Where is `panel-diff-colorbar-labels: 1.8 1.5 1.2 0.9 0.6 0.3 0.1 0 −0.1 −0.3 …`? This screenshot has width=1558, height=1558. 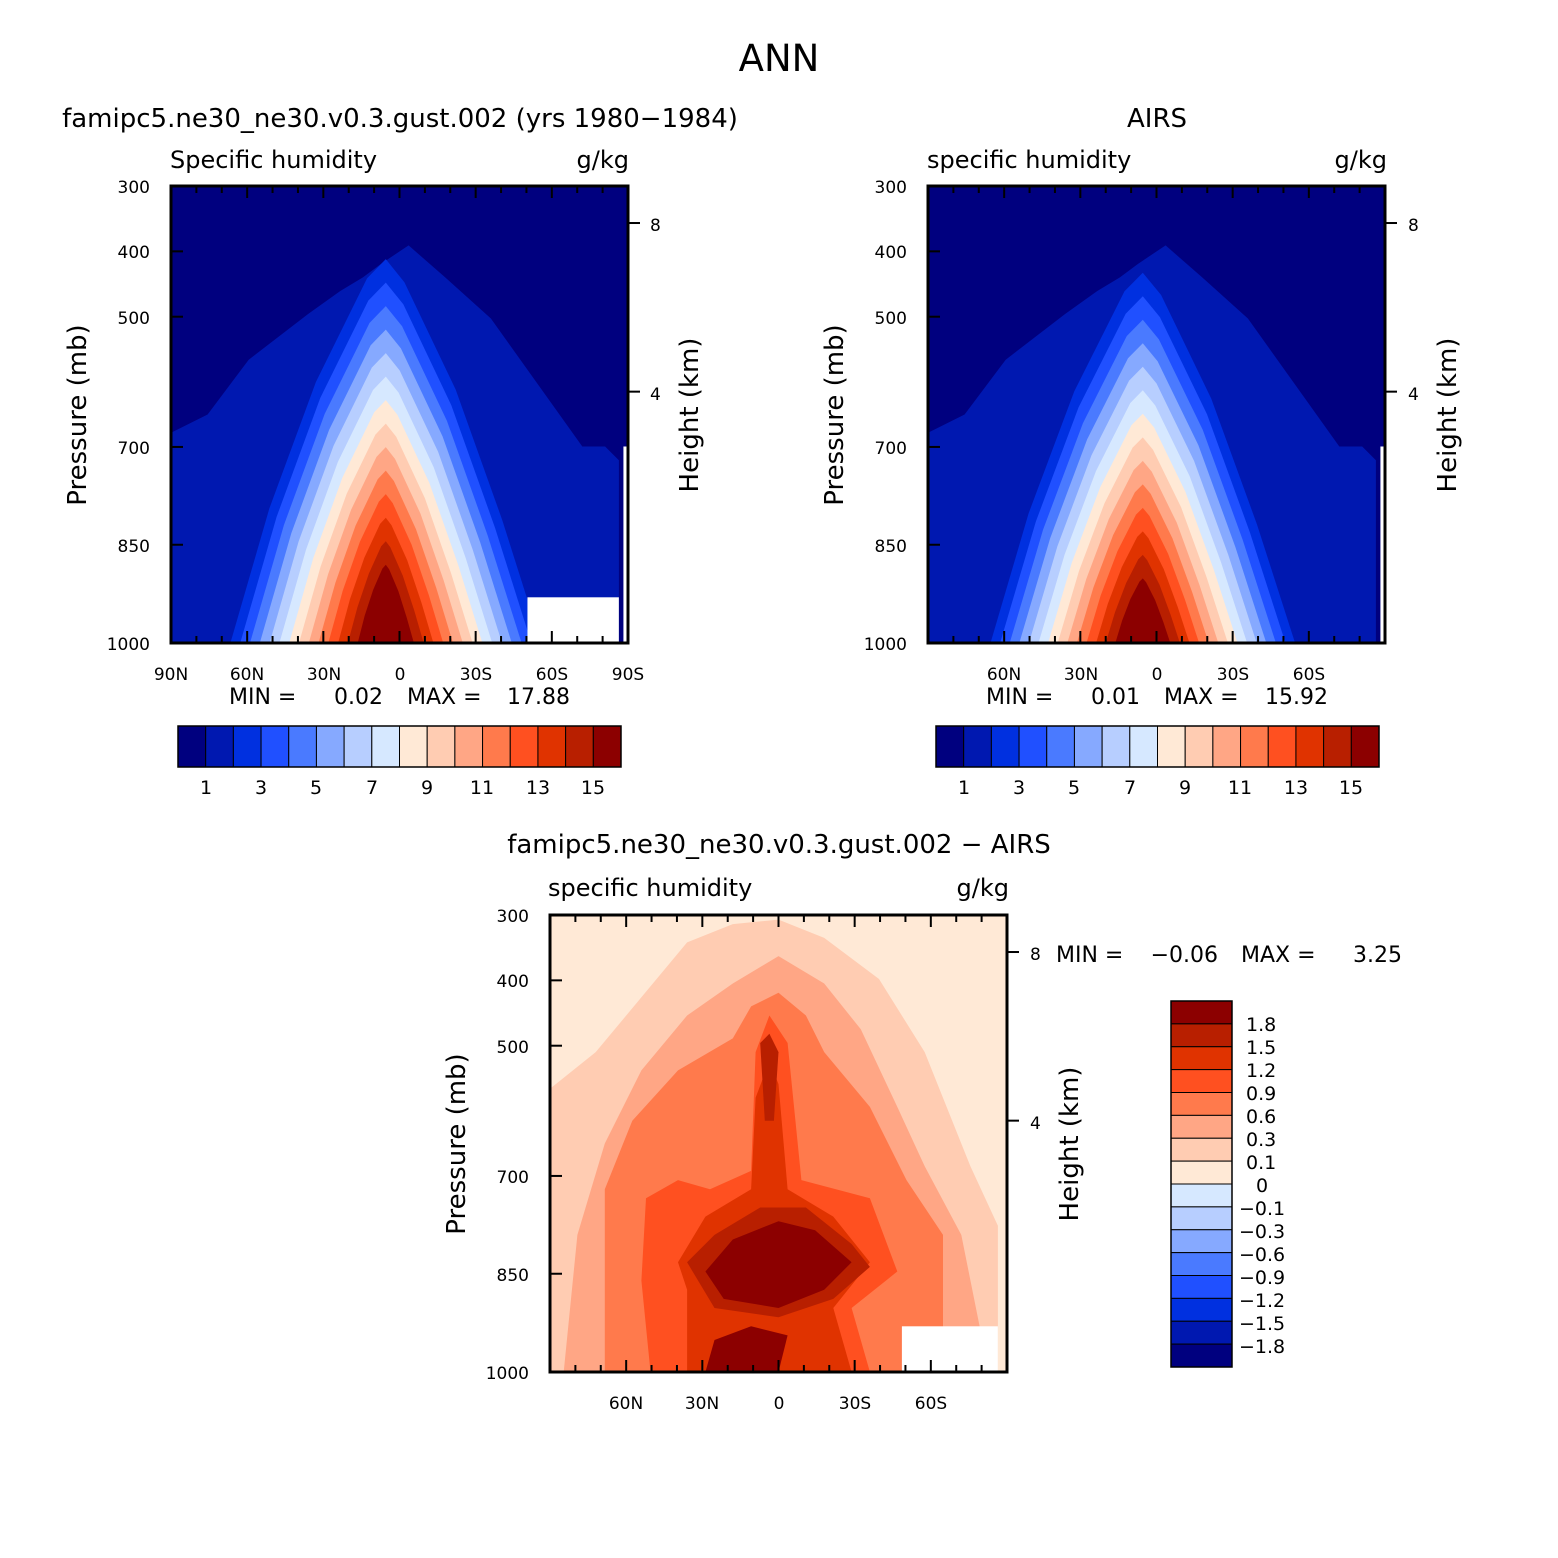
panel-diff-colorbar-labels: 1.8 1.5 1.2 0.9 0.6 0.3 0.1 0 −0.1 −0.3 … is located at coordinates (1262, 1186).